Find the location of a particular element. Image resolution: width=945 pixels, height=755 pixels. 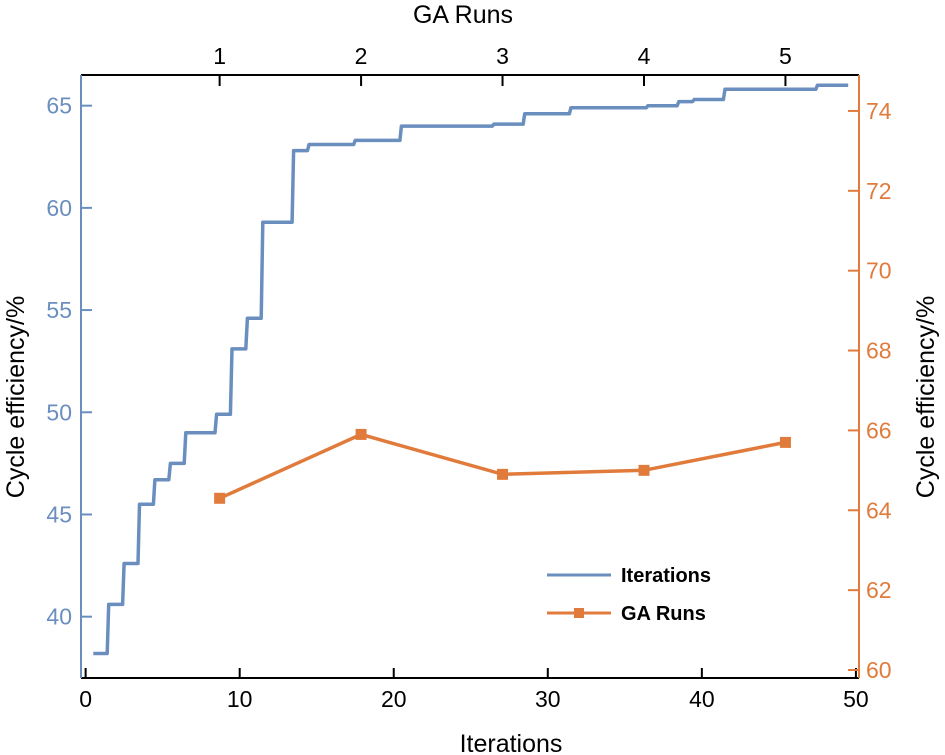

legend-iterations-label: Iterations is located at coordinates (666, 576).